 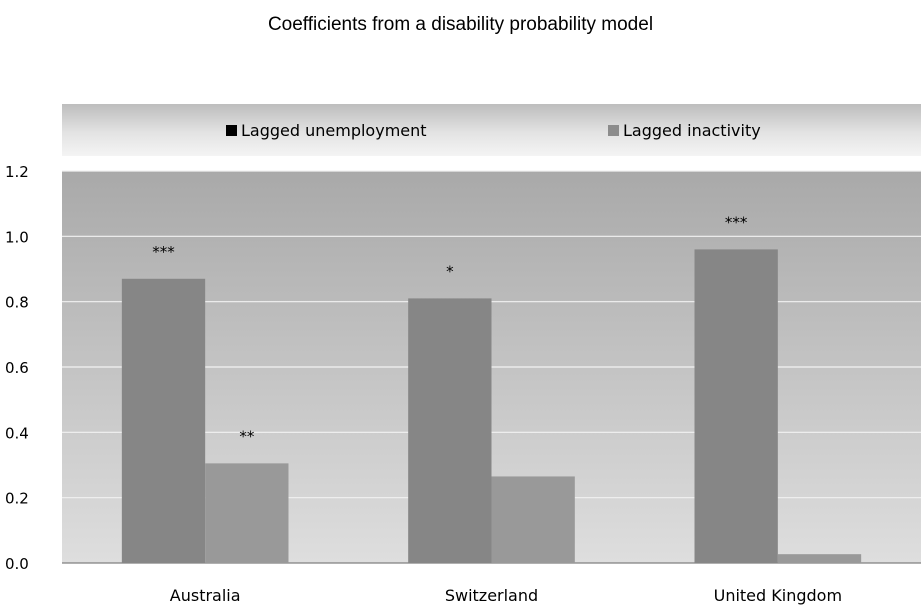 I want to click on legend-item-inactivity: Lagged inactivity, so click(x=684, y=130).